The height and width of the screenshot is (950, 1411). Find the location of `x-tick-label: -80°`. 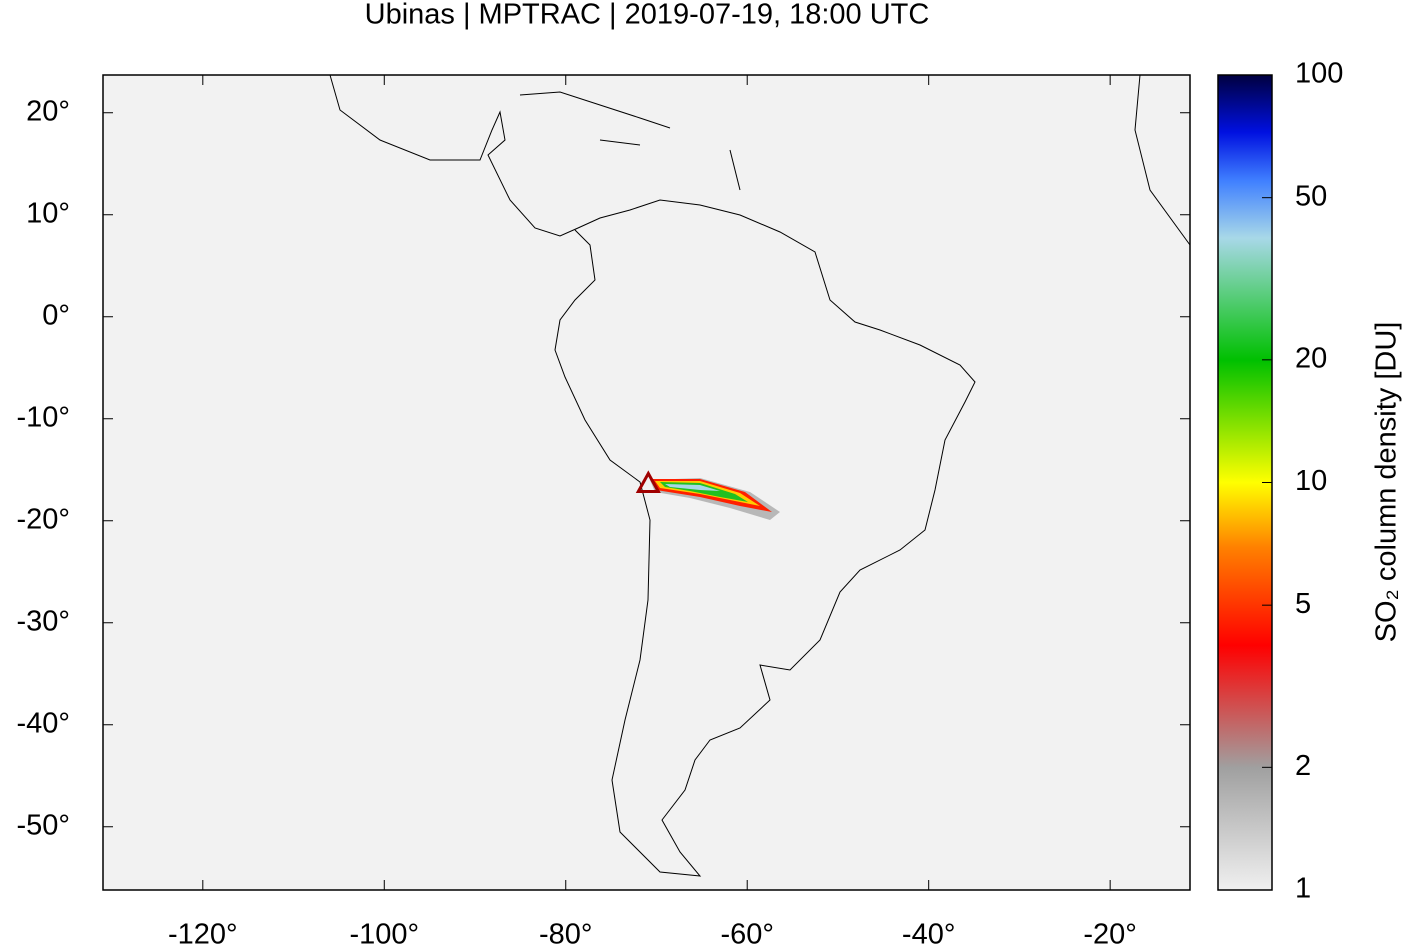

x-tick-label: -80° is located at coordinates (566, 934).